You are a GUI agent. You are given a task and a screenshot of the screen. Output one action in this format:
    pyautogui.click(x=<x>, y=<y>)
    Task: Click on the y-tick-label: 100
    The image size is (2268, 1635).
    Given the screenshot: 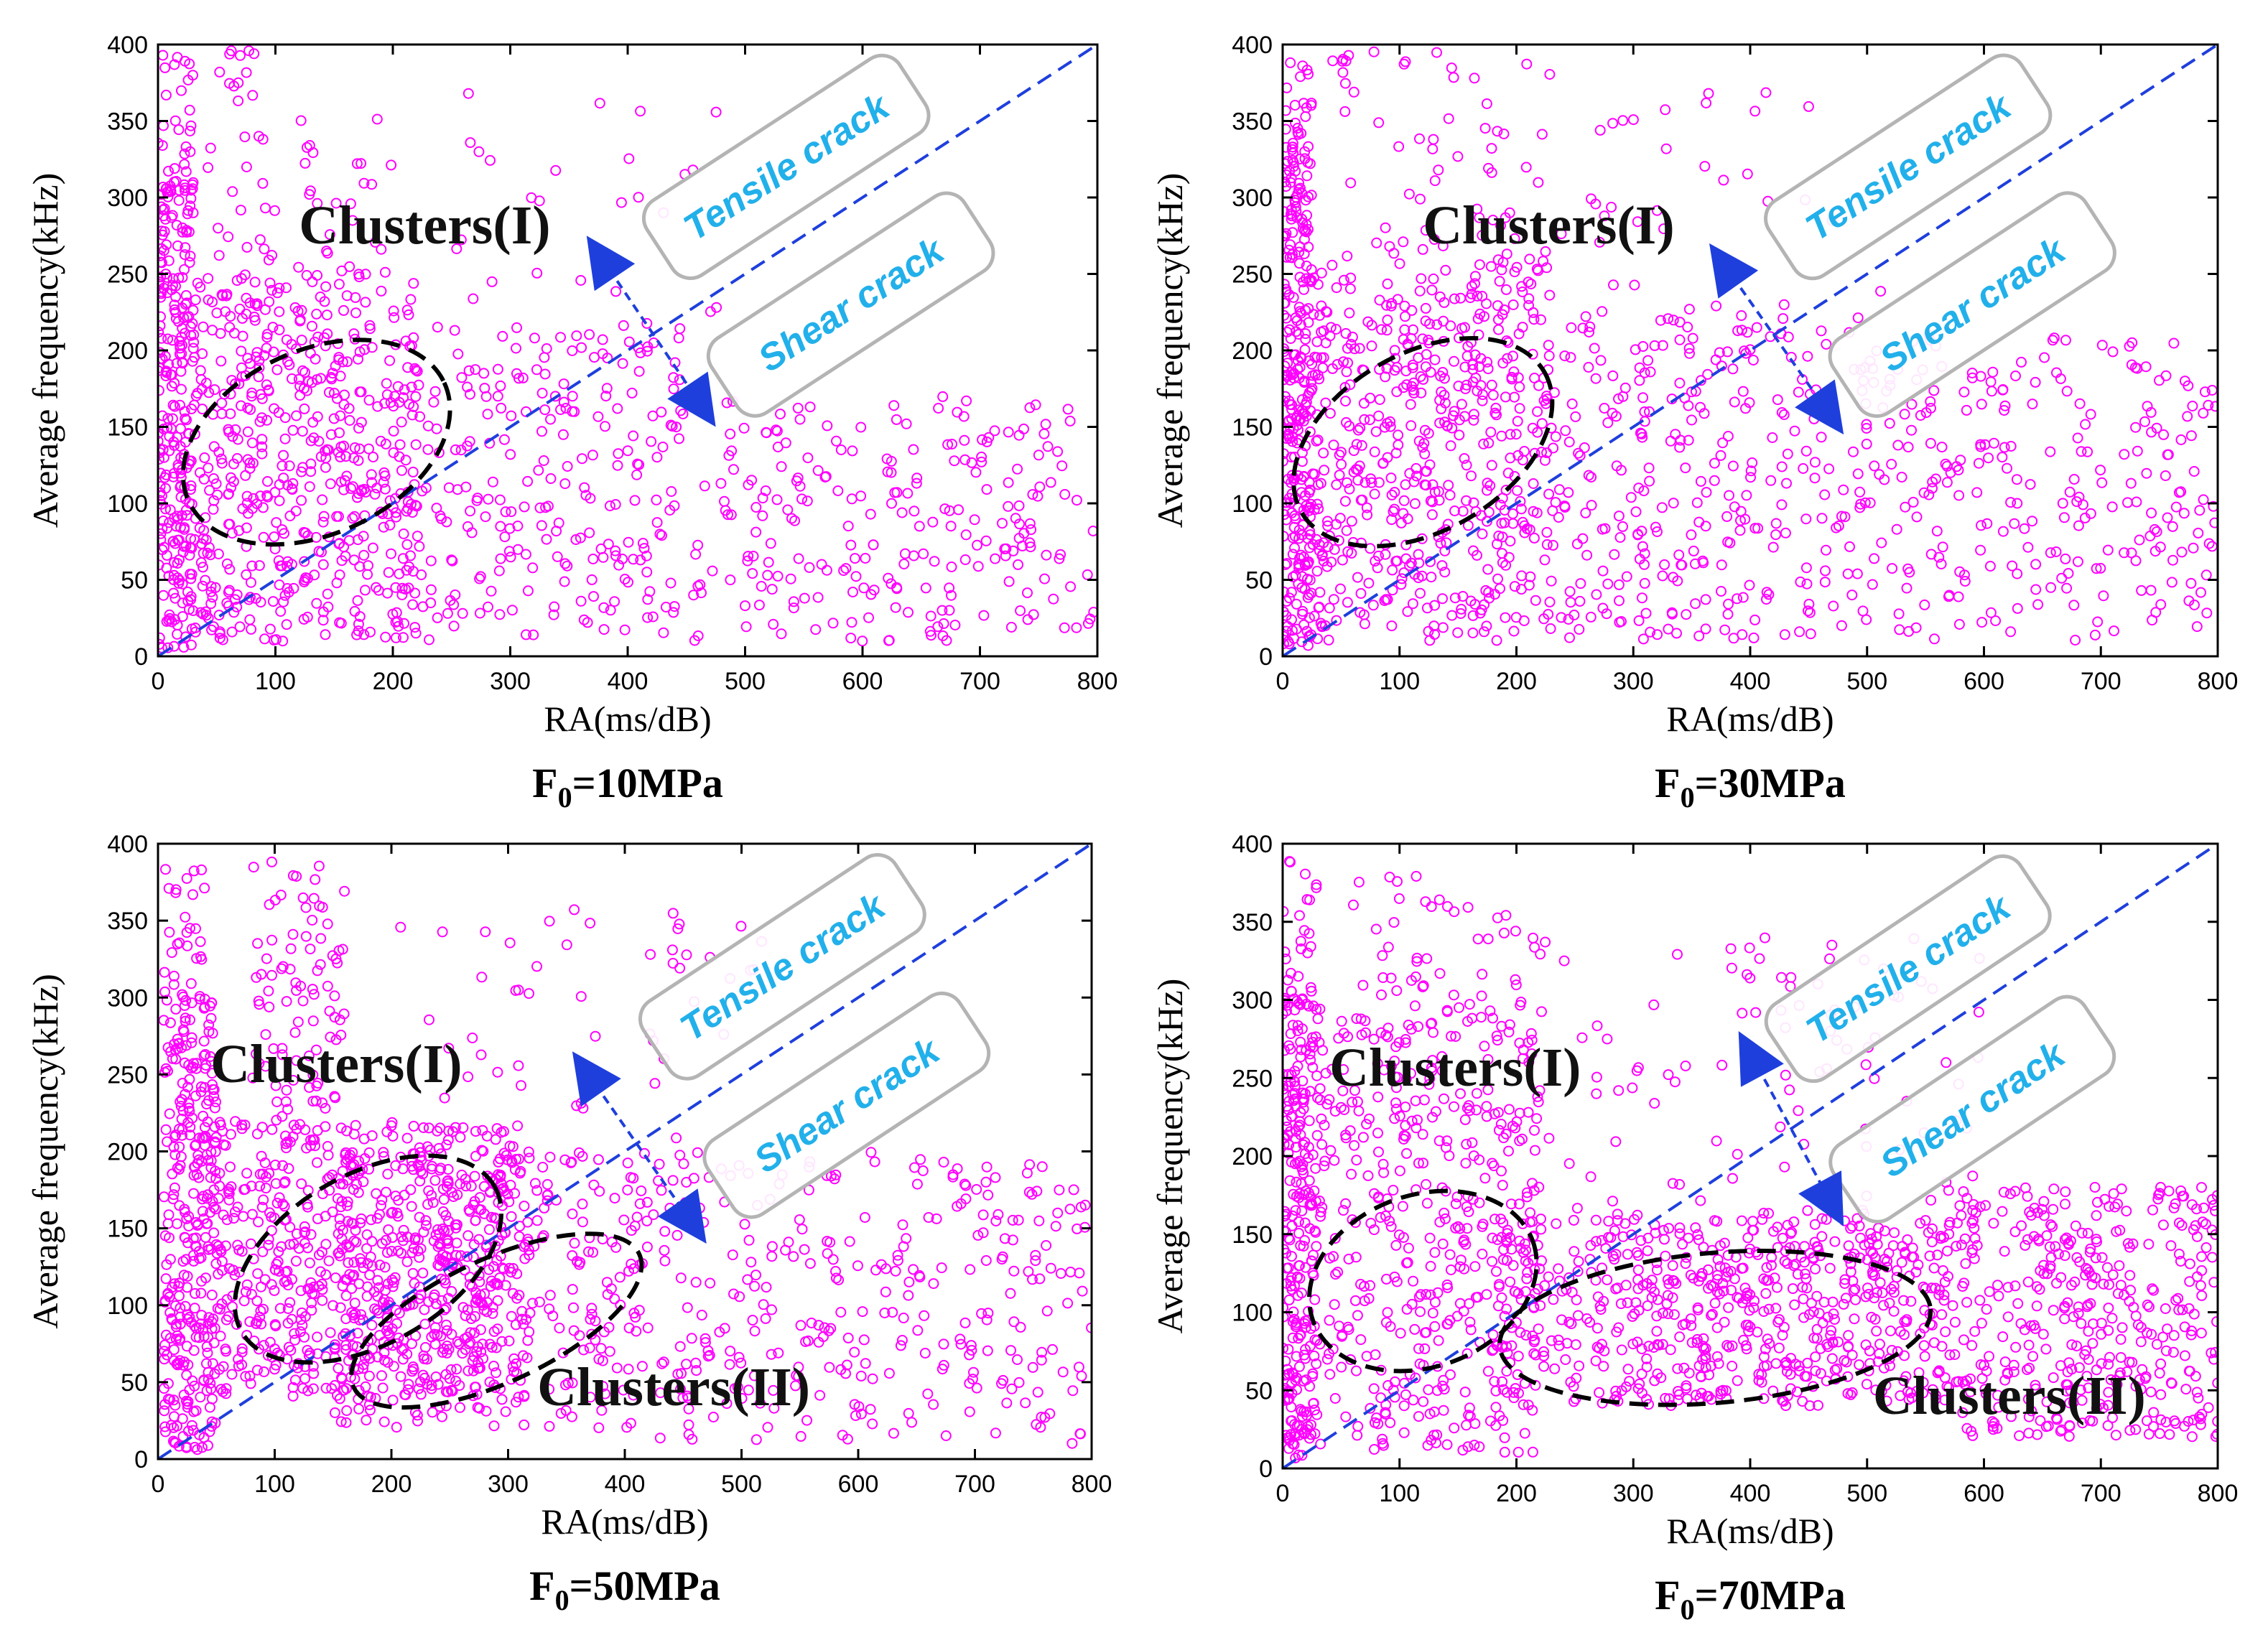 What is the action you would take?
    pyautogui.click(x=127, y=504)
    